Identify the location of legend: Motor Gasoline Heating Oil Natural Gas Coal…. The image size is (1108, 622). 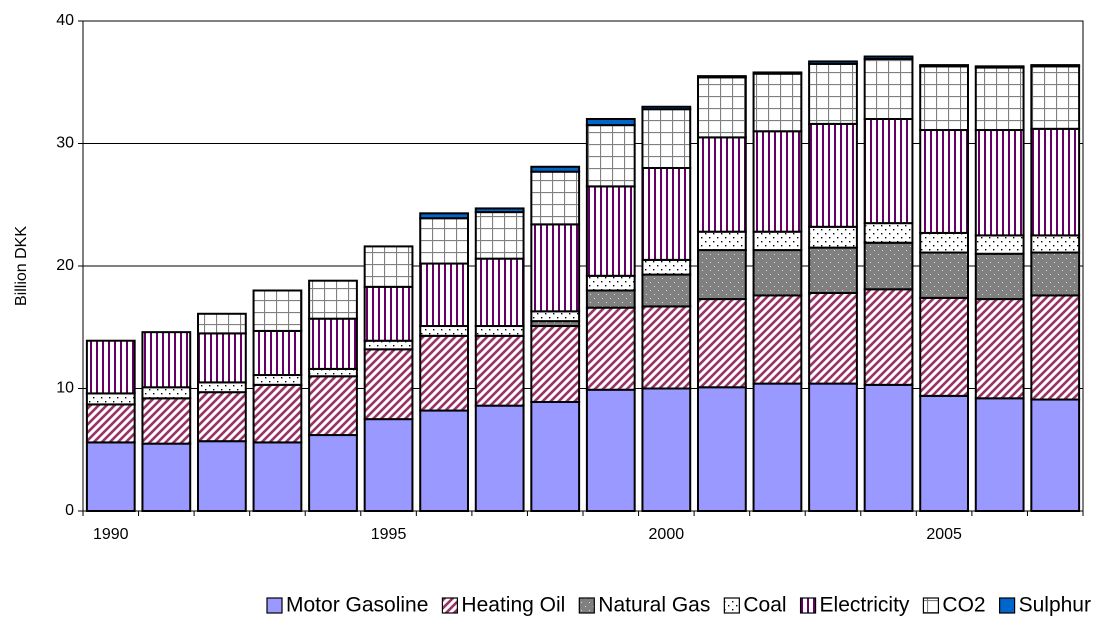
(678, 605).